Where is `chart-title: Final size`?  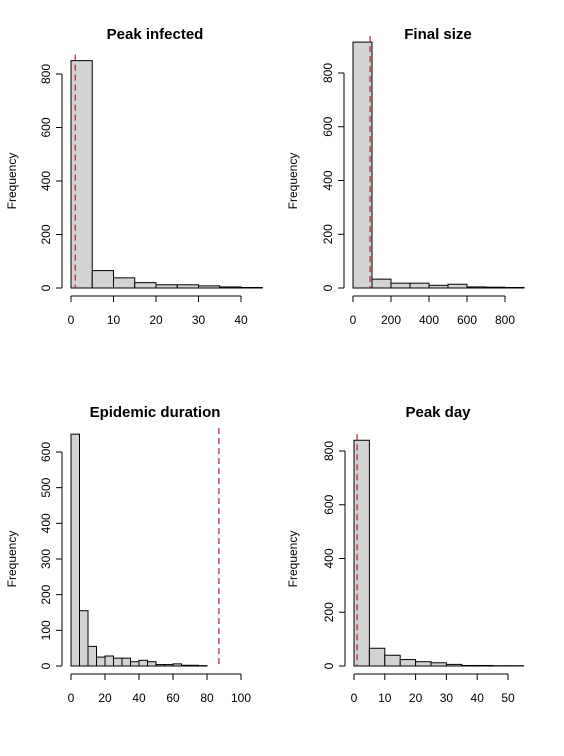 chart-title: Final size is located at coordinates (438, 34).